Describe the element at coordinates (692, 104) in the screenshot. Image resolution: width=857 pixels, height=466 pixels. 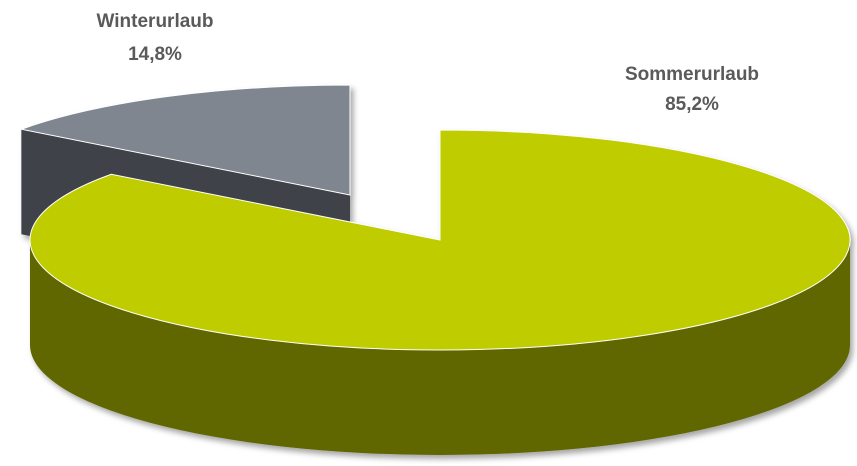
I see `value-label: 85,2%` at that location.